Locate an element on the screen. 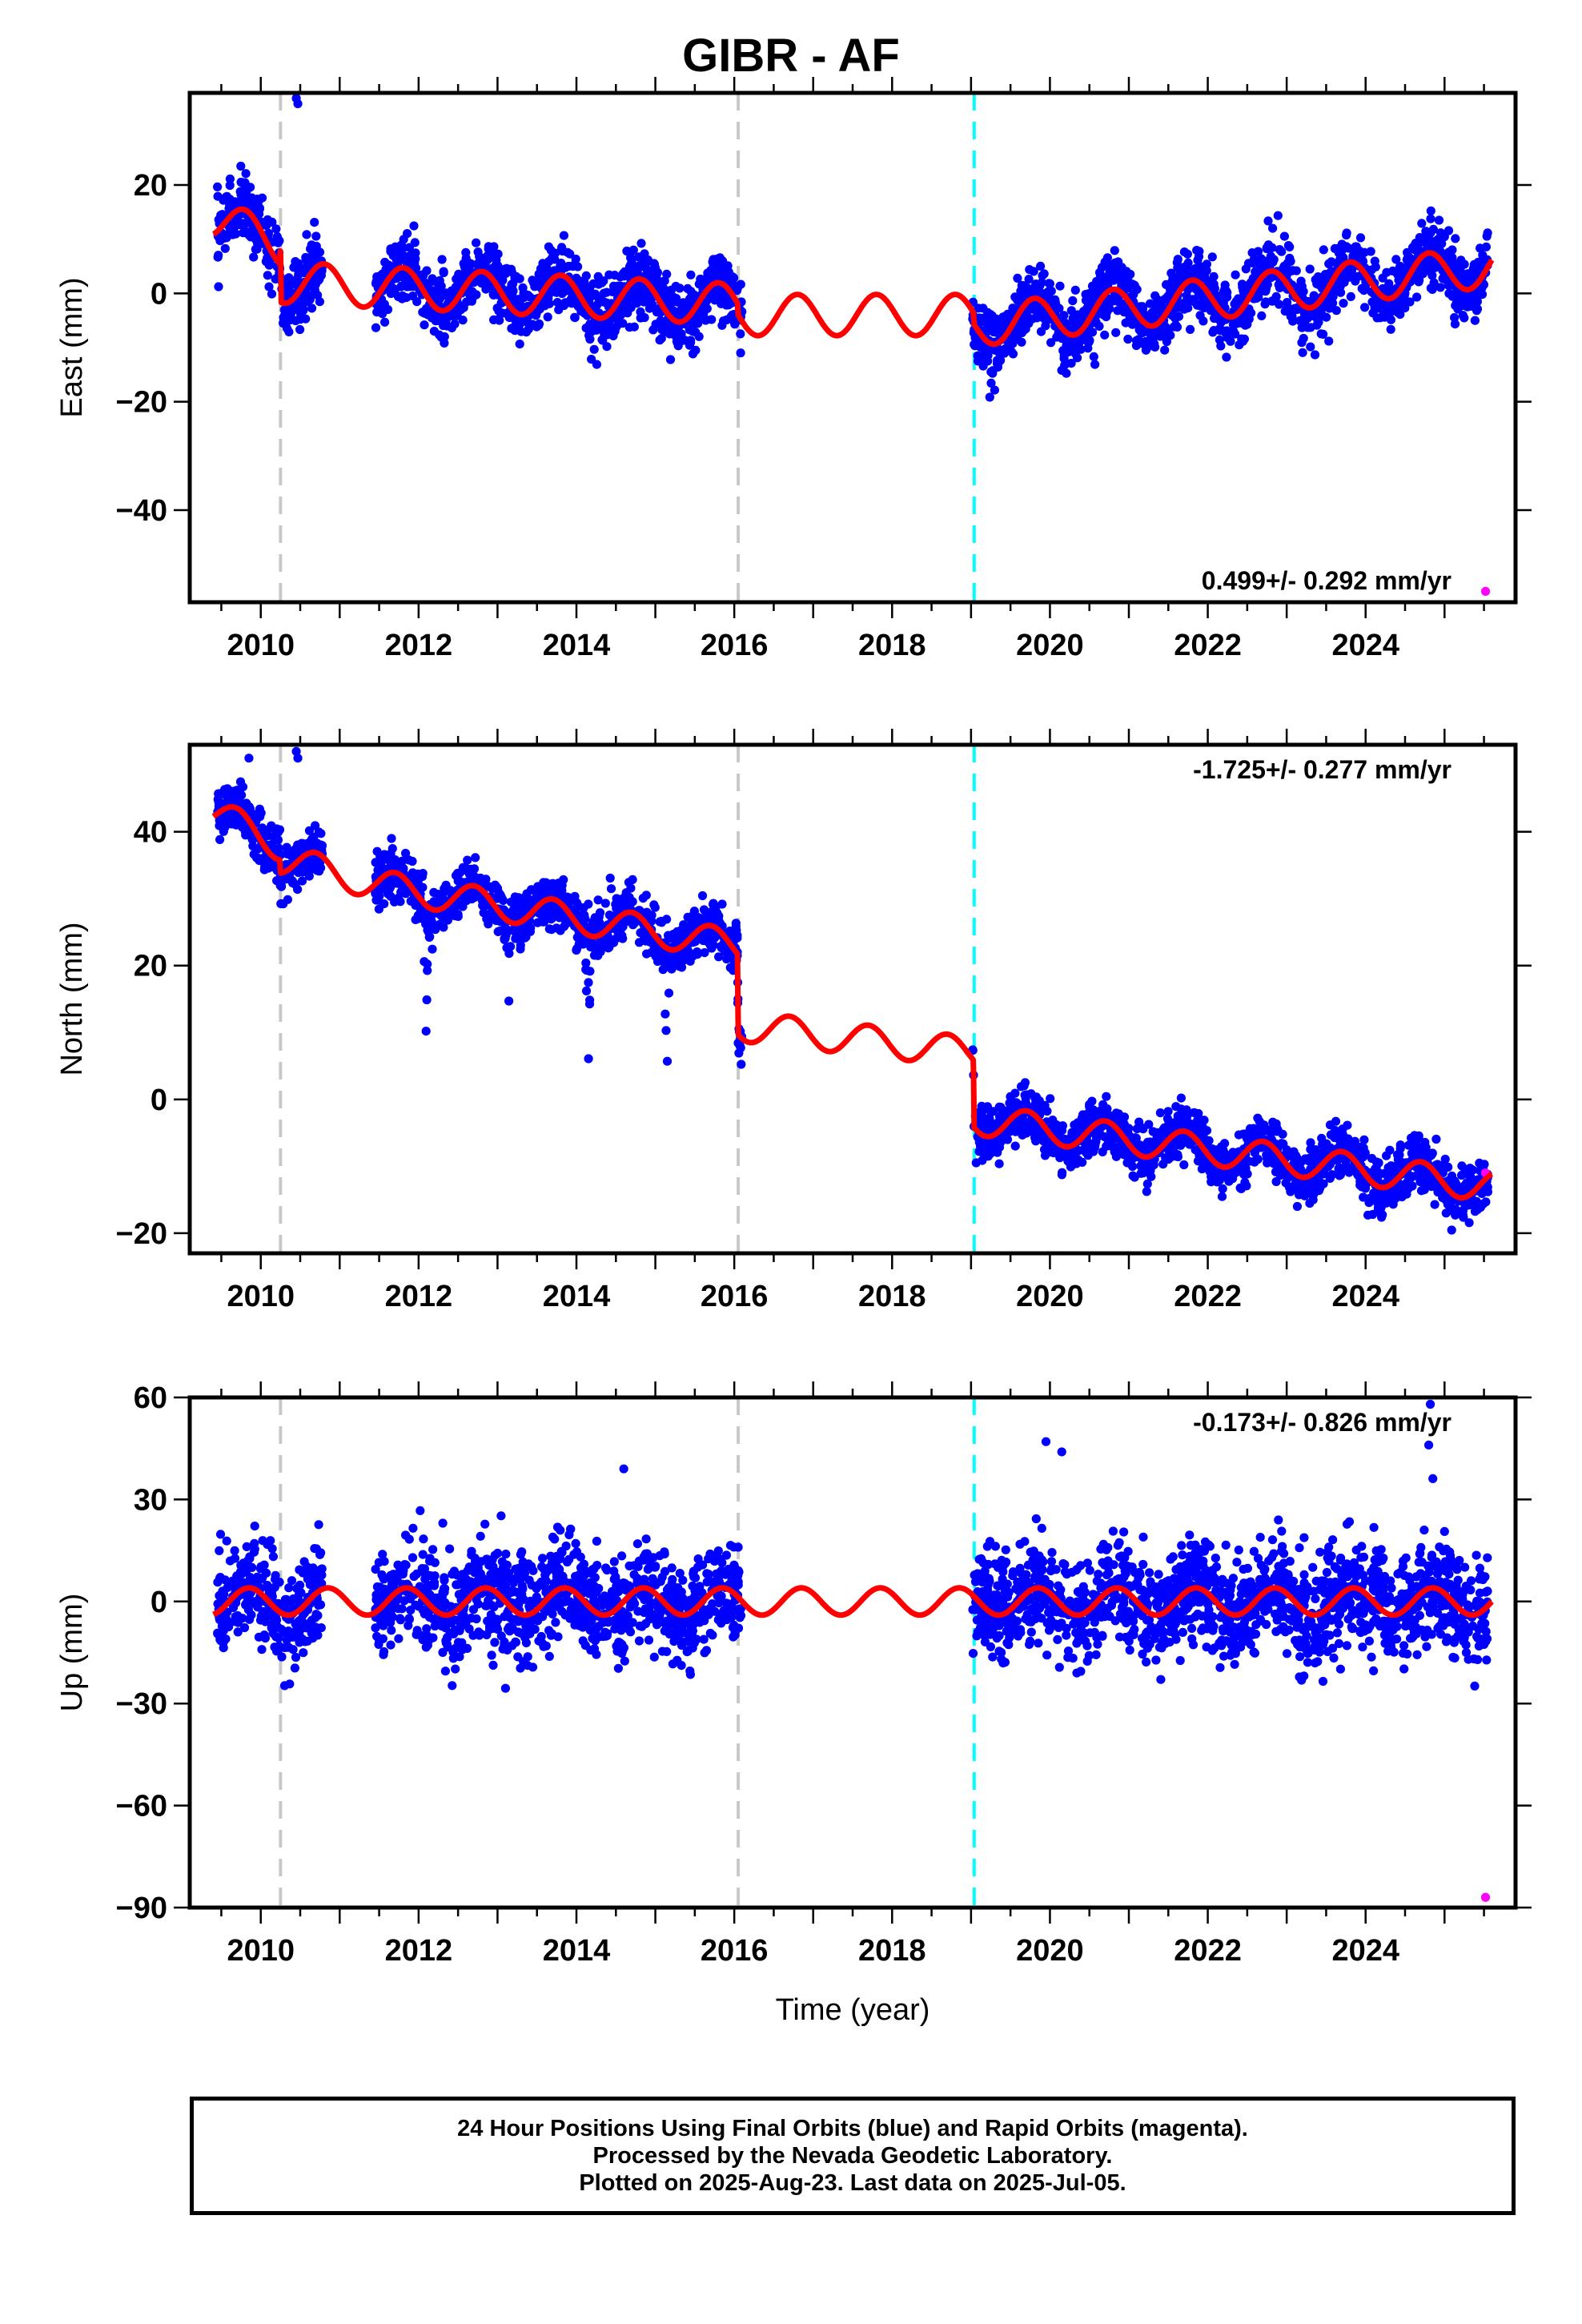 This screenshot has height=2324, width=1582. rapid-orbit-point is located at coordinates (1486, 591).